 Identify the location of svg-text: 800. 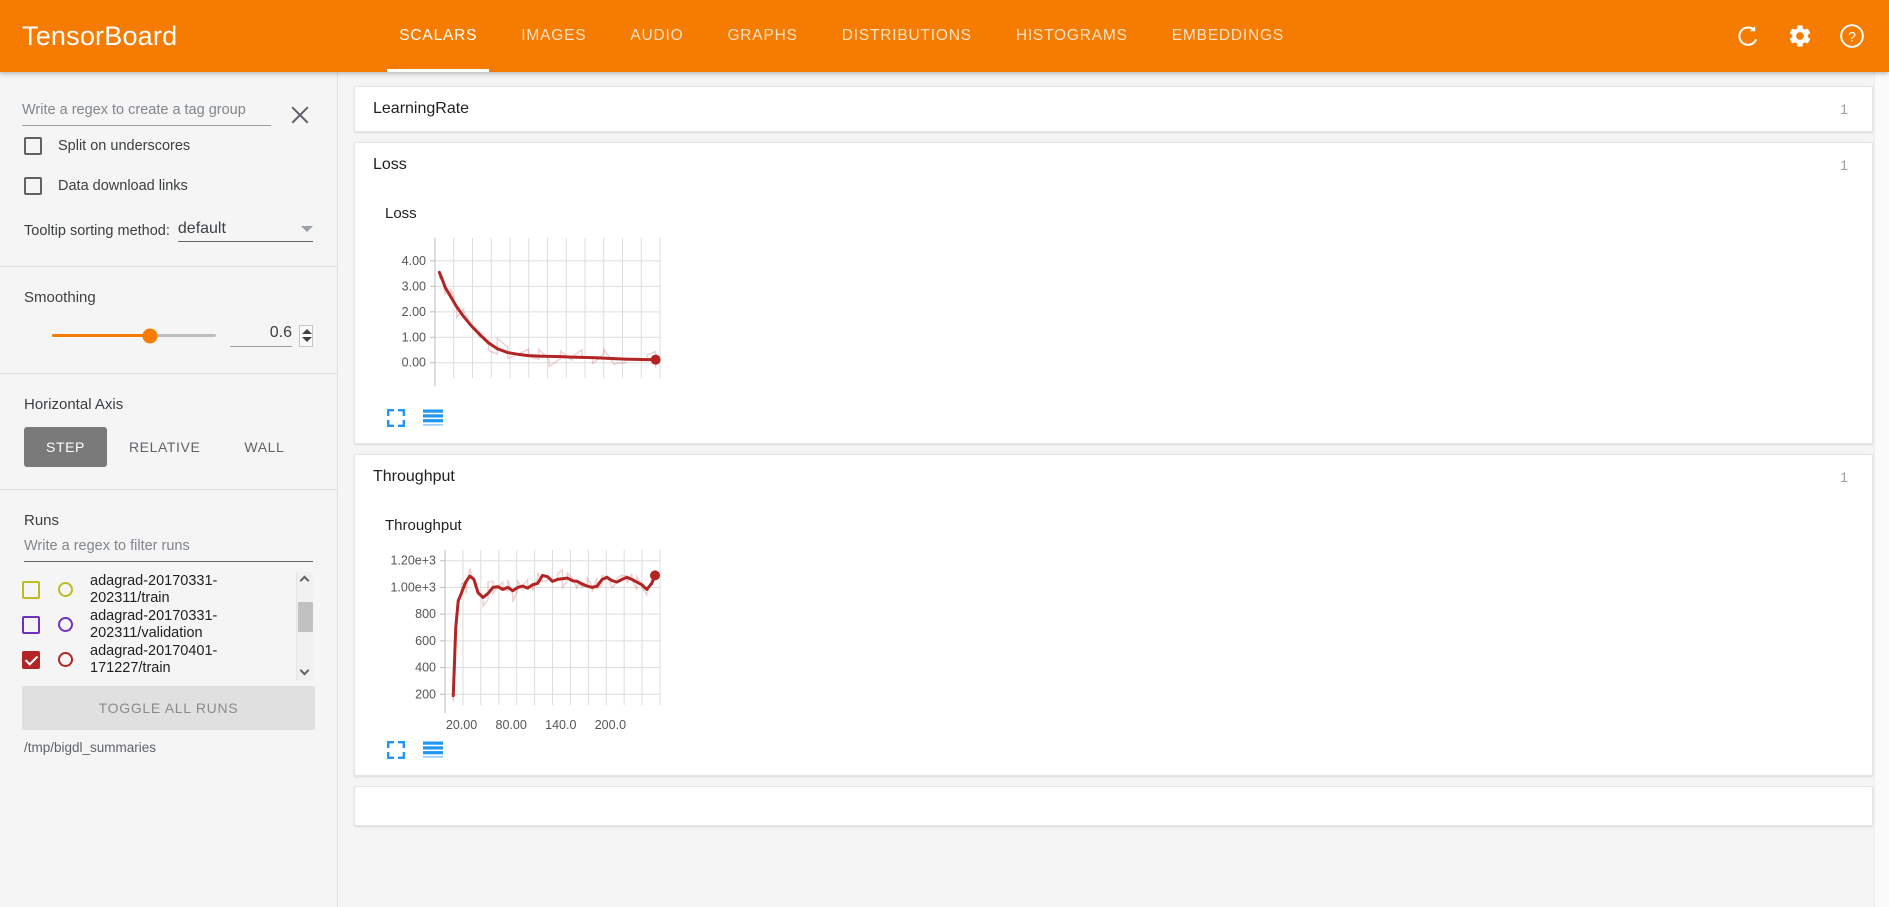
(425, 614).